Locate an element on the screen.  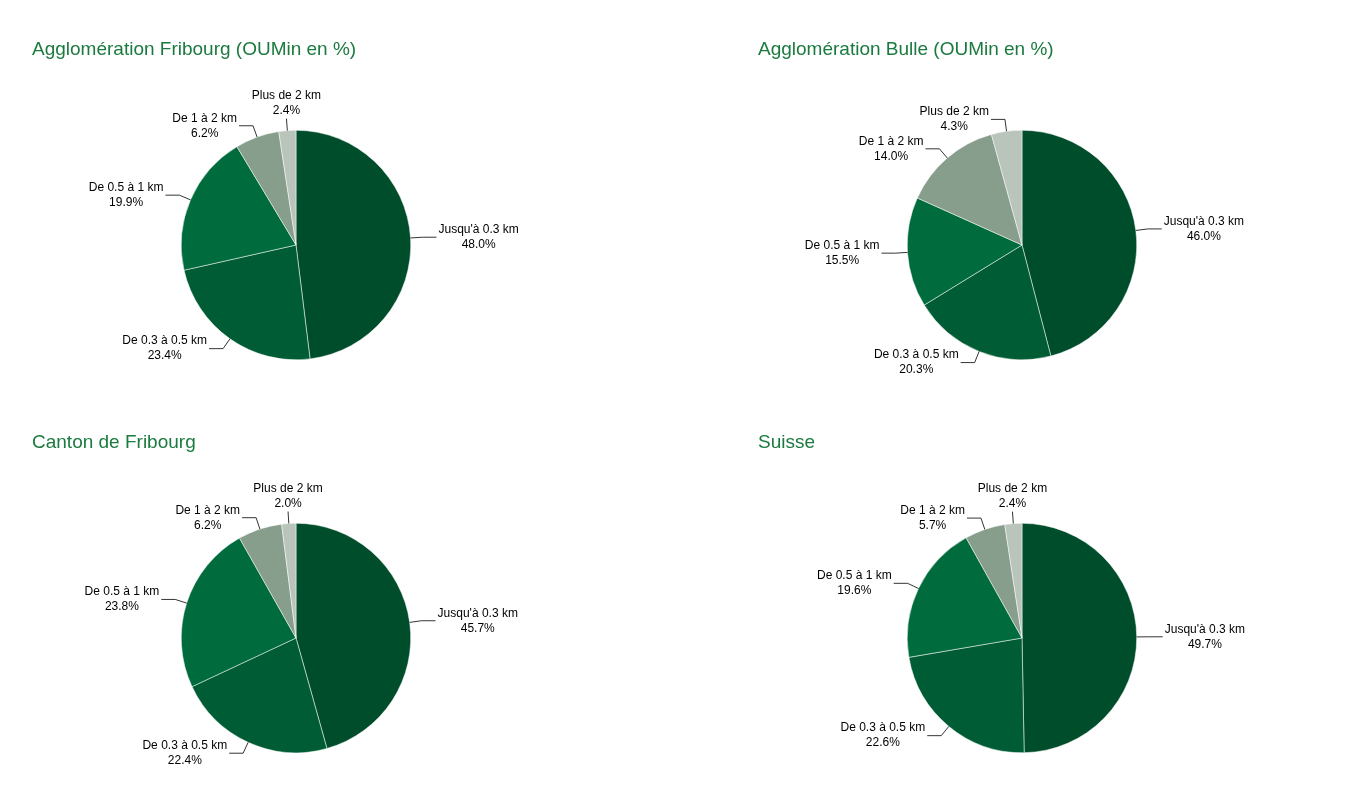
data-label: 14.0% is located at coordinates (891, 155).